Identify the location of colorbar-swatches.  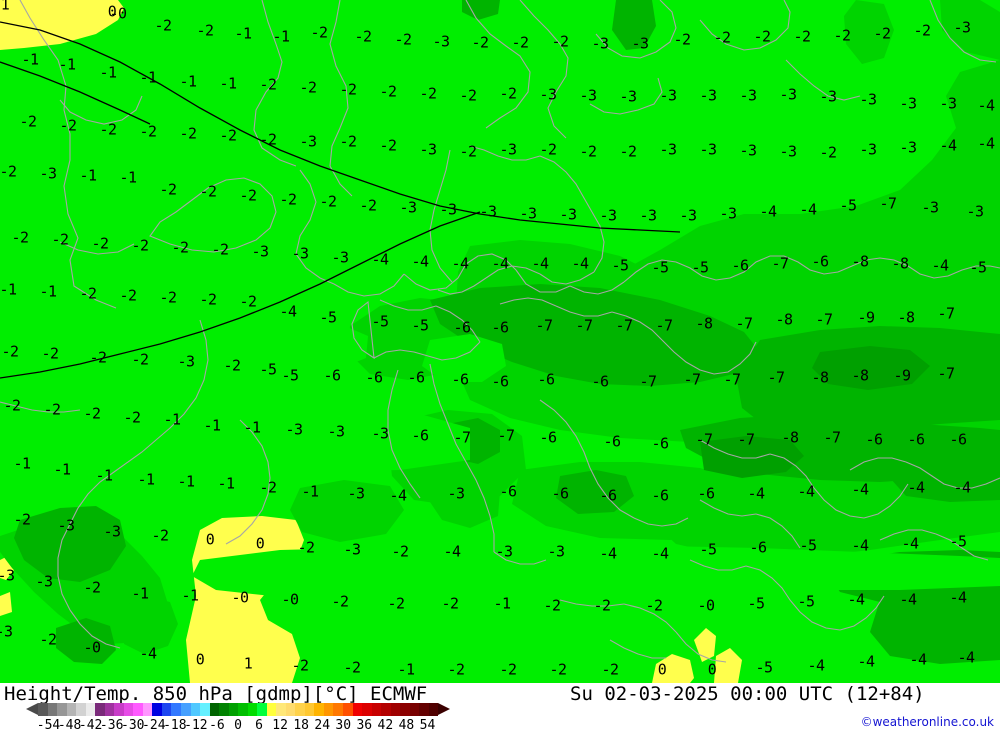
(238, 709).